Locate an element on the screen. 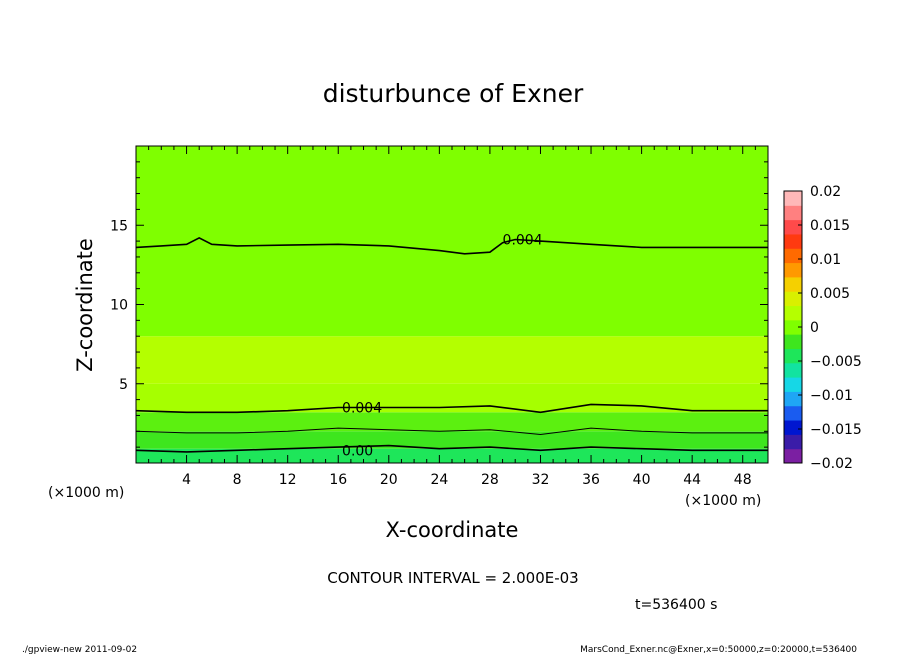  footer-left: ./gpview-new 2011-09-02 is located at coordinates (79, 649).